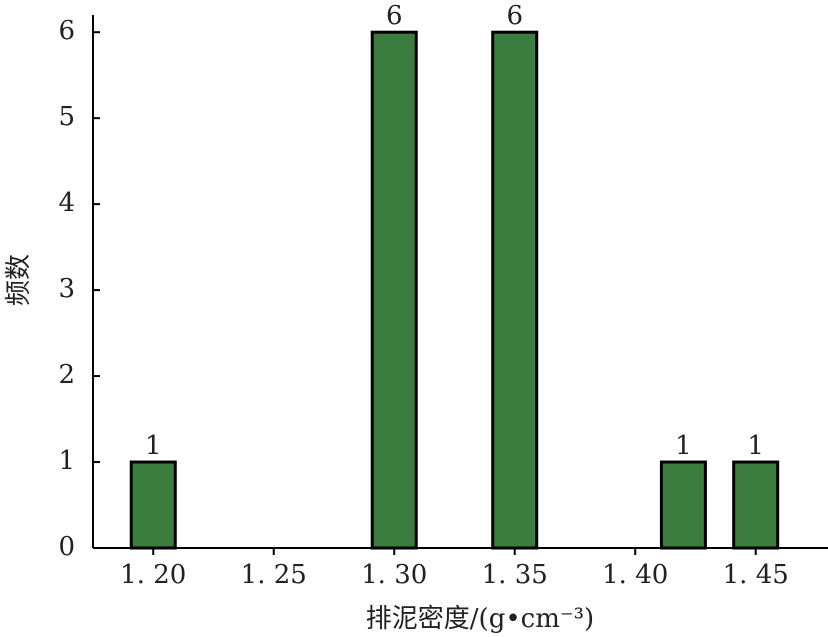 The height and width of the screenshot is (637, 828). I want to click on x-tick-label: 1. 25, so click(274, 575).